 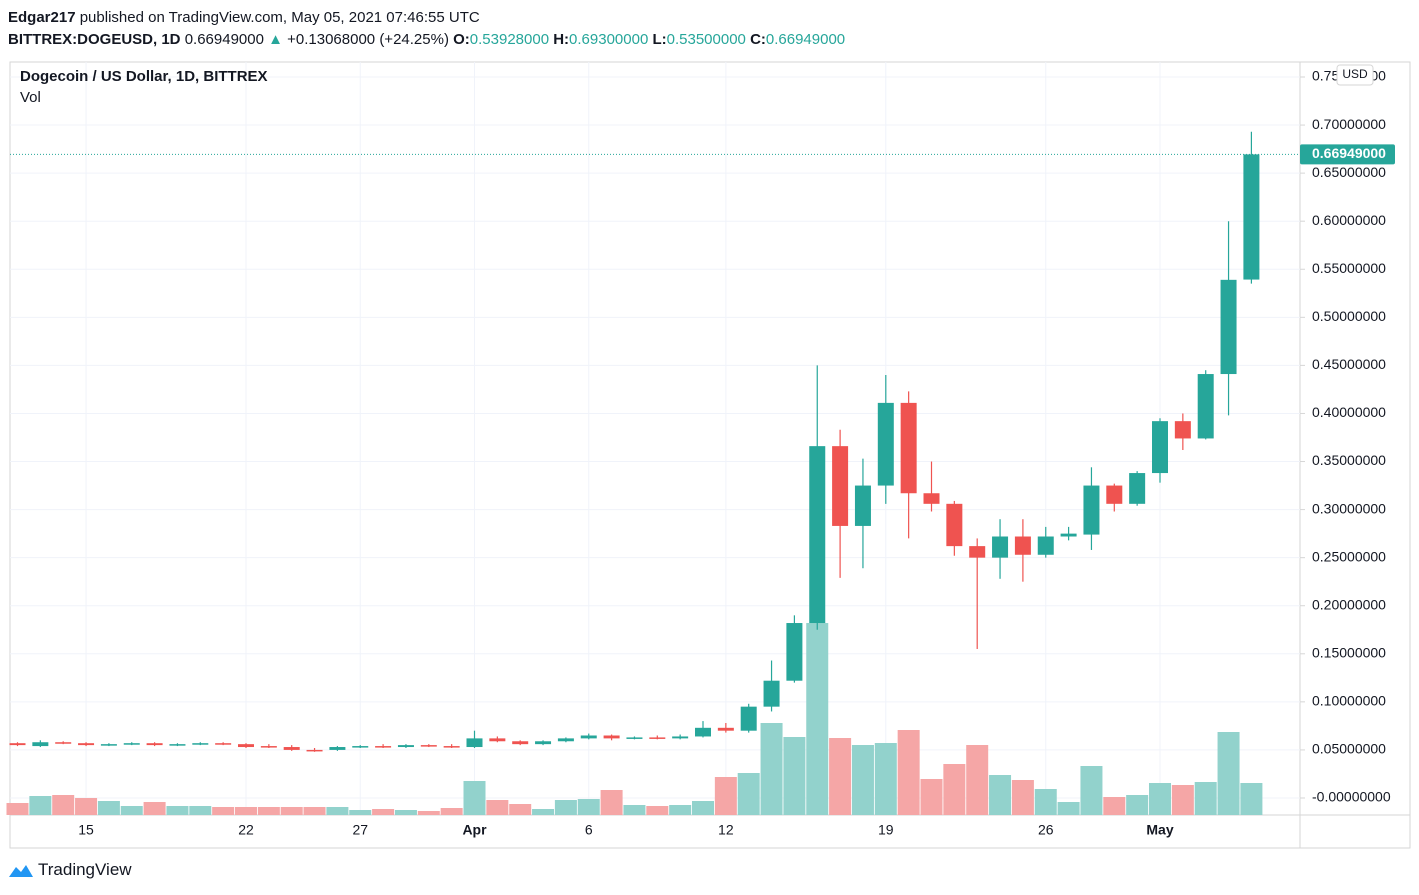 What do you see at coordinates (1349, 172) in the screenshot?
I see `y-tick-label: 0.65000000` at bounding box center [1349, 172].